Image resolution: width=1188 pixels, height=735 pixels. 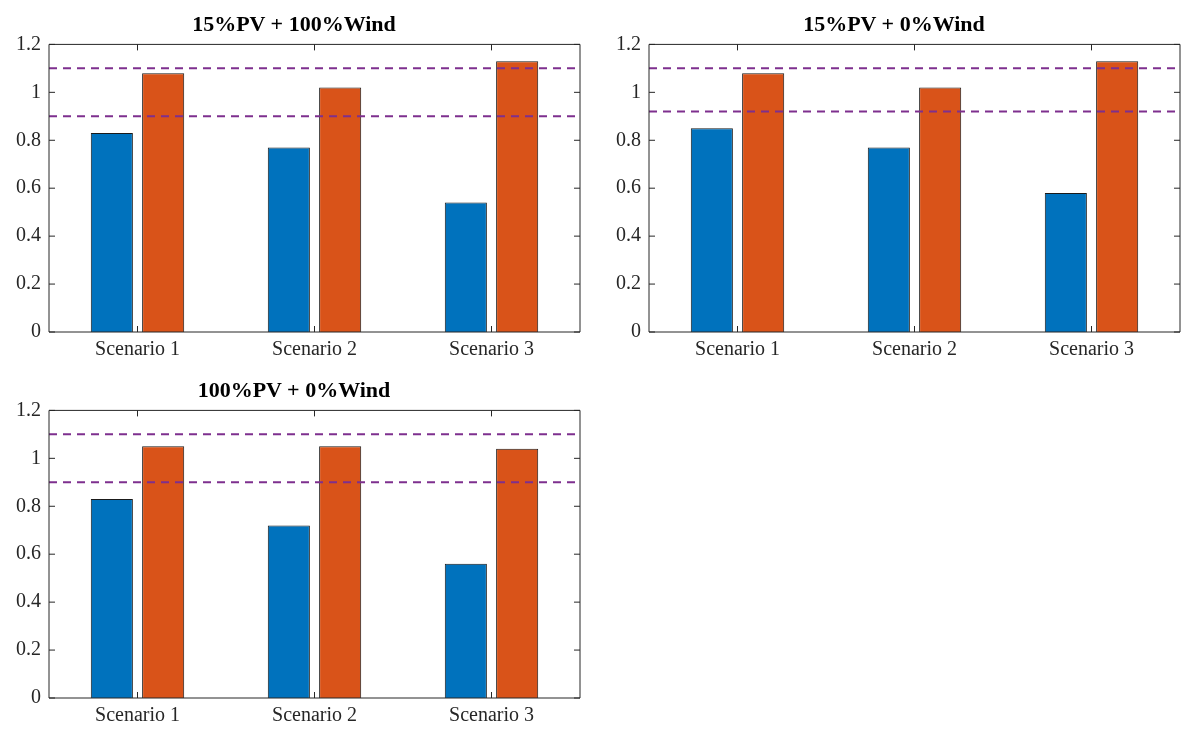 I want to click on chart-title: 15%PV + 0%Wind, so click(x=894, y=23).